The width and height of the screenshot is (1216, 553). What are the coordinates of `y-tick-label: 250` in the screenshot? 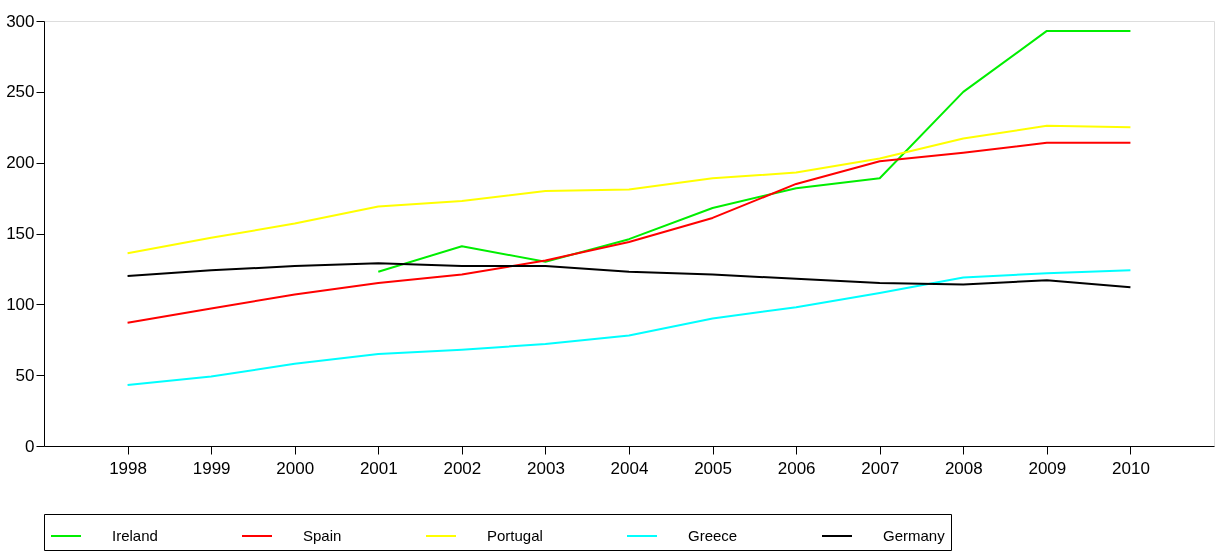 It's located at (20, 92).